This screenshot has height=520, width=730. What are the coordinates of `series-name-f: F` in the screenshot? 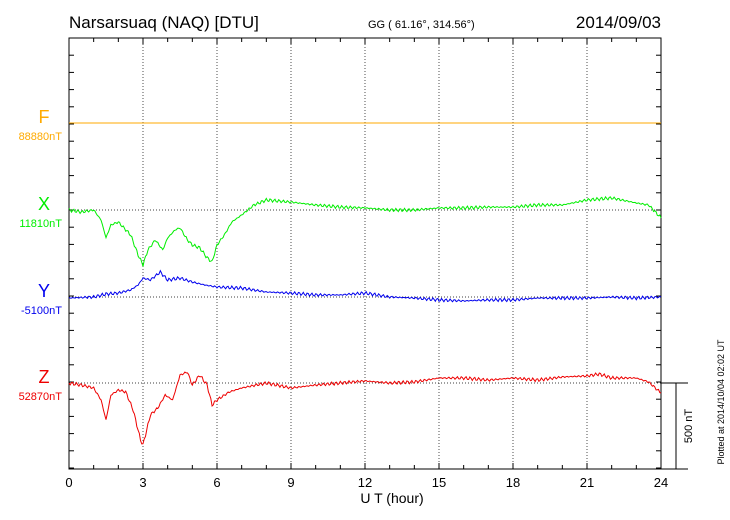 It's located at (44, 117).